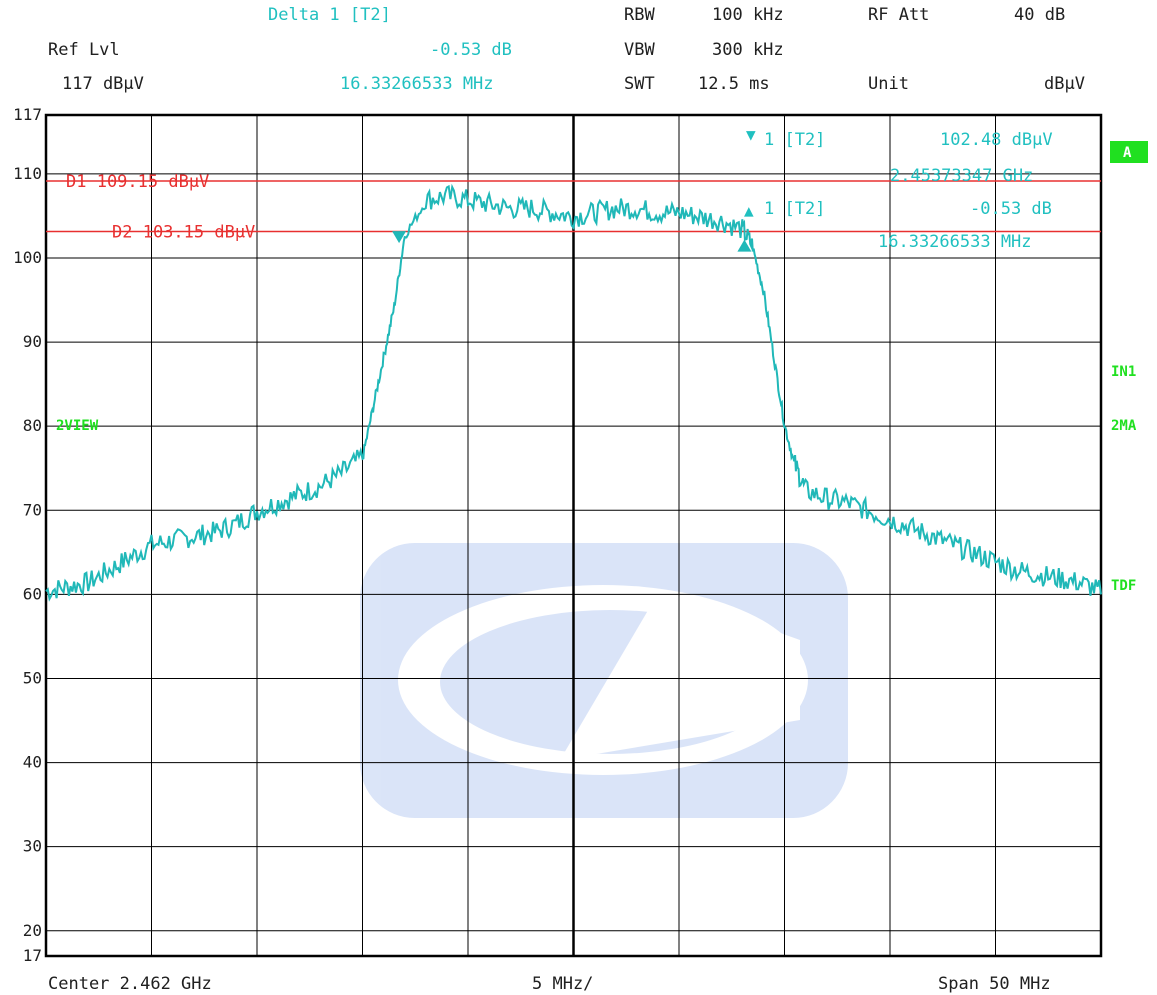  What do you see at coordinates (794, 209) in the screenshot?
I see `delta-1-label: 1 [T2]` at bounding box center [794, 209].